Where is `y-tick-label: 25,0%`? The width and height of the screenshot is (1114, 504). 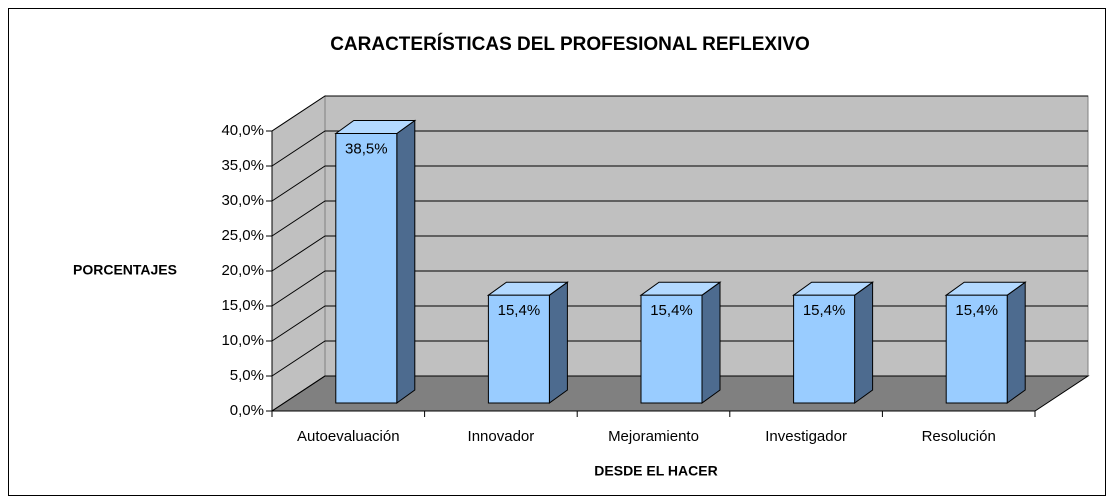
y-tick-label: 25,0% is located at coordinates (242, 235).